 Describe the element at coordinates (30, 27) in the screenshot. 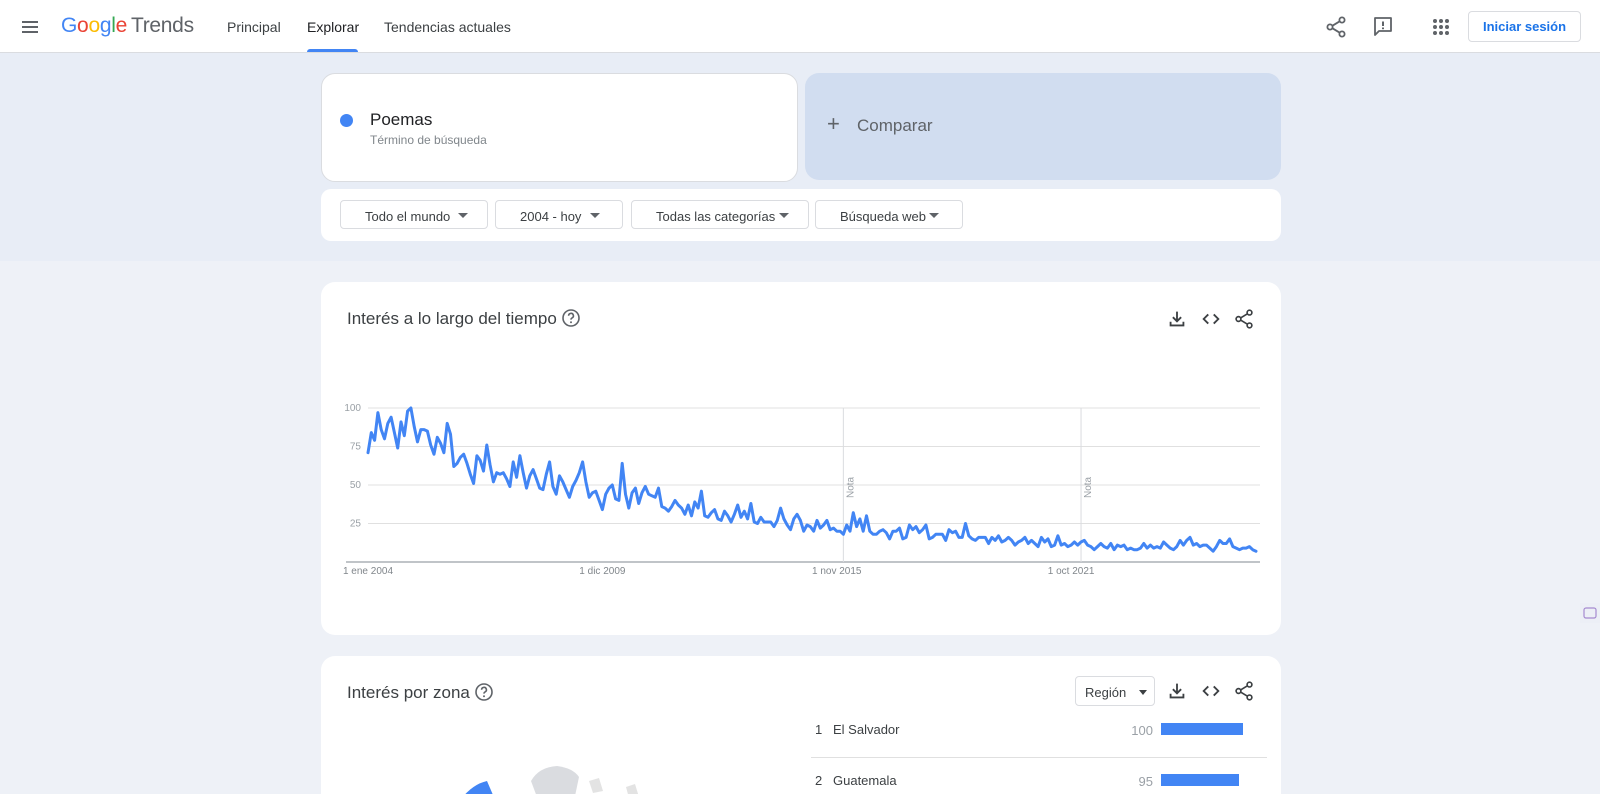

I see `menu-icon` at that location.